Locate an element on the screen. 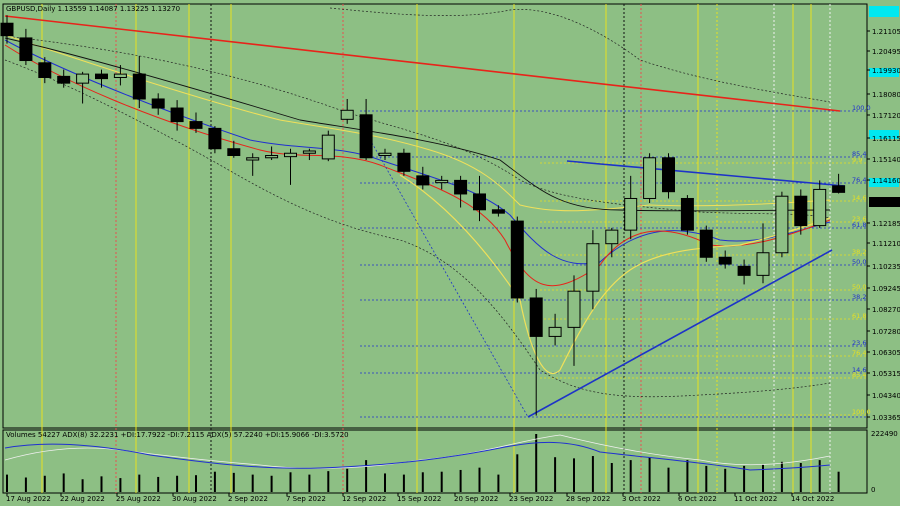  price-tick-label: 1.17120 is located at coordinates (886, 116).